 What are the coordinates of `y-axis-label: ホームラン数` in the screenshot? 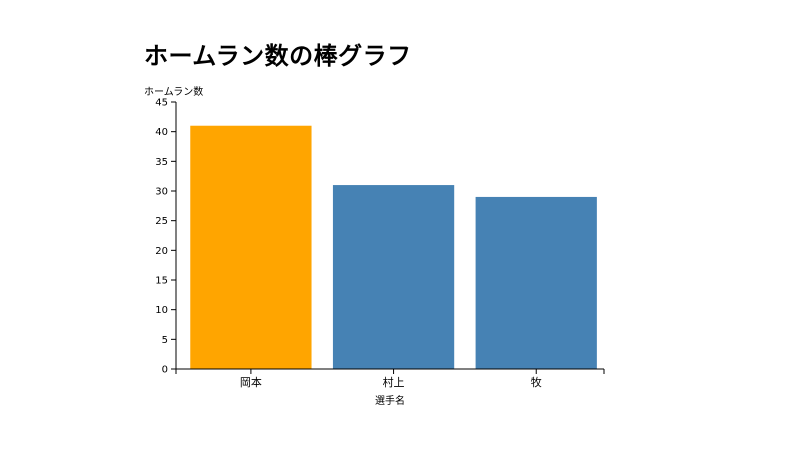 It's located at (173, 91).